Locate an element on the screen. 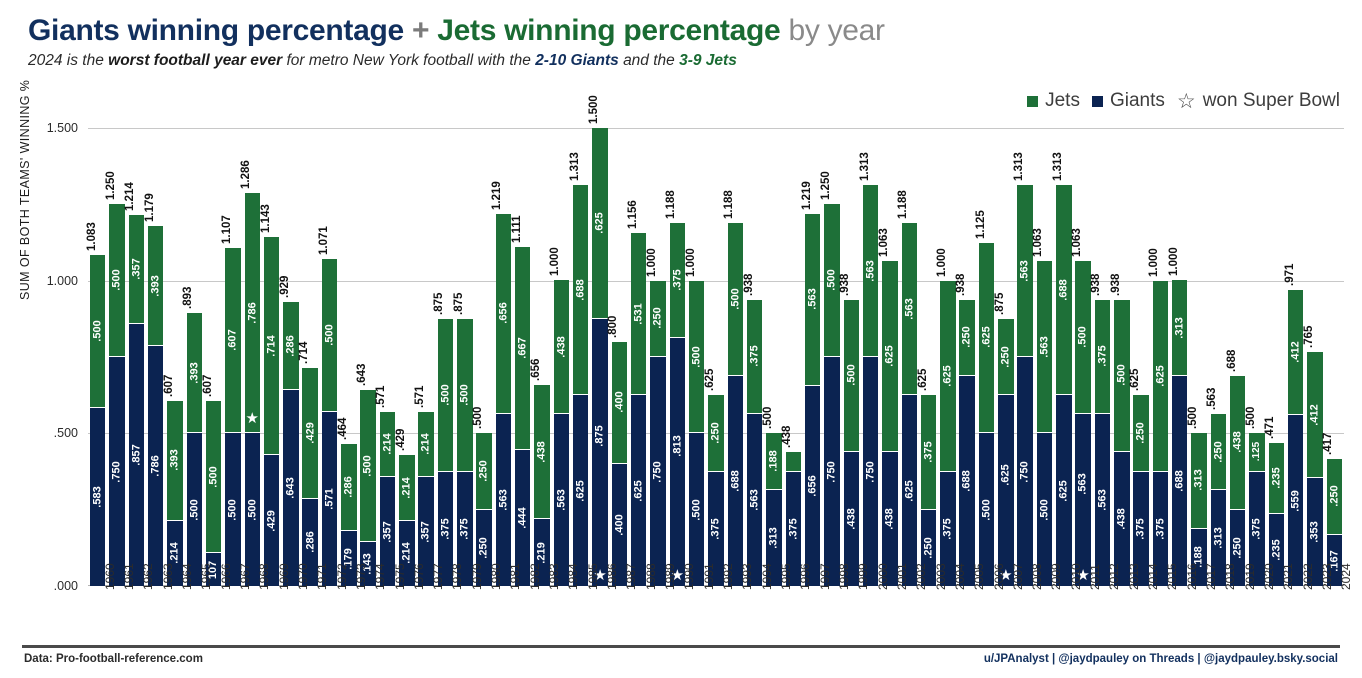 Image resolution: width=1362 pixels, height=678 pixels. bar-group: 1.107 .607 .500 is located at coordinates (231, 400).